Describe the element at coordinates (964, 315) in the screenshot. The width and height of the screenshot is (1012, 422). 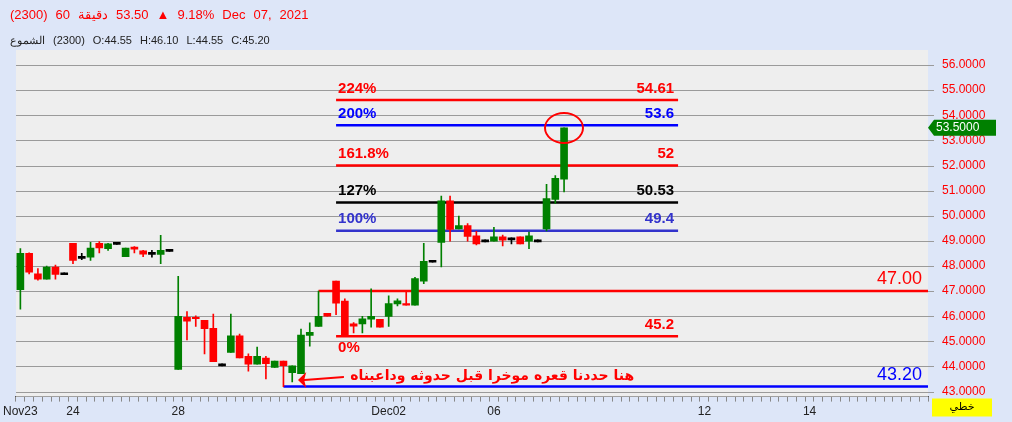
I see `y-tick-label: 46.0000` at that location.